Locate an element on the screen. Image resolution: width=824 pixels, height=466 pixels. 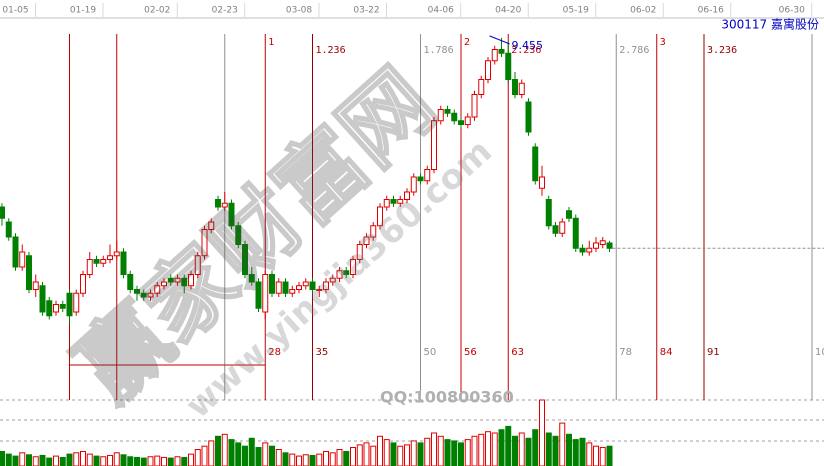
high-pointer is located at coordinates (499, 40).